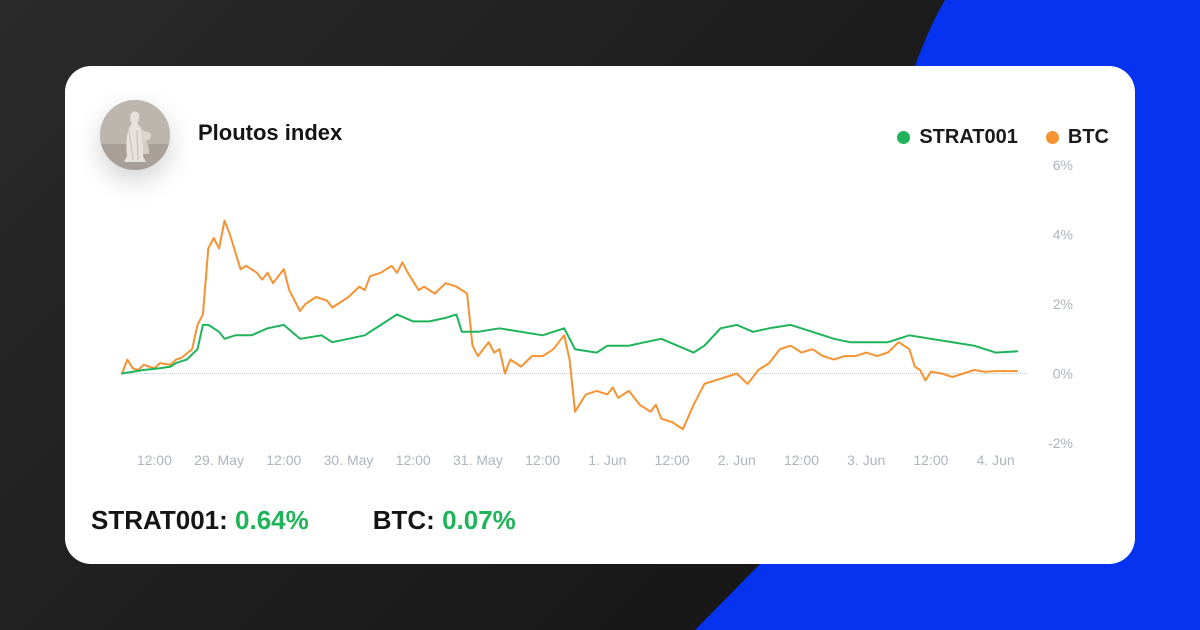  I want to click on y-tick-label: 6%, so click(1063, 165).